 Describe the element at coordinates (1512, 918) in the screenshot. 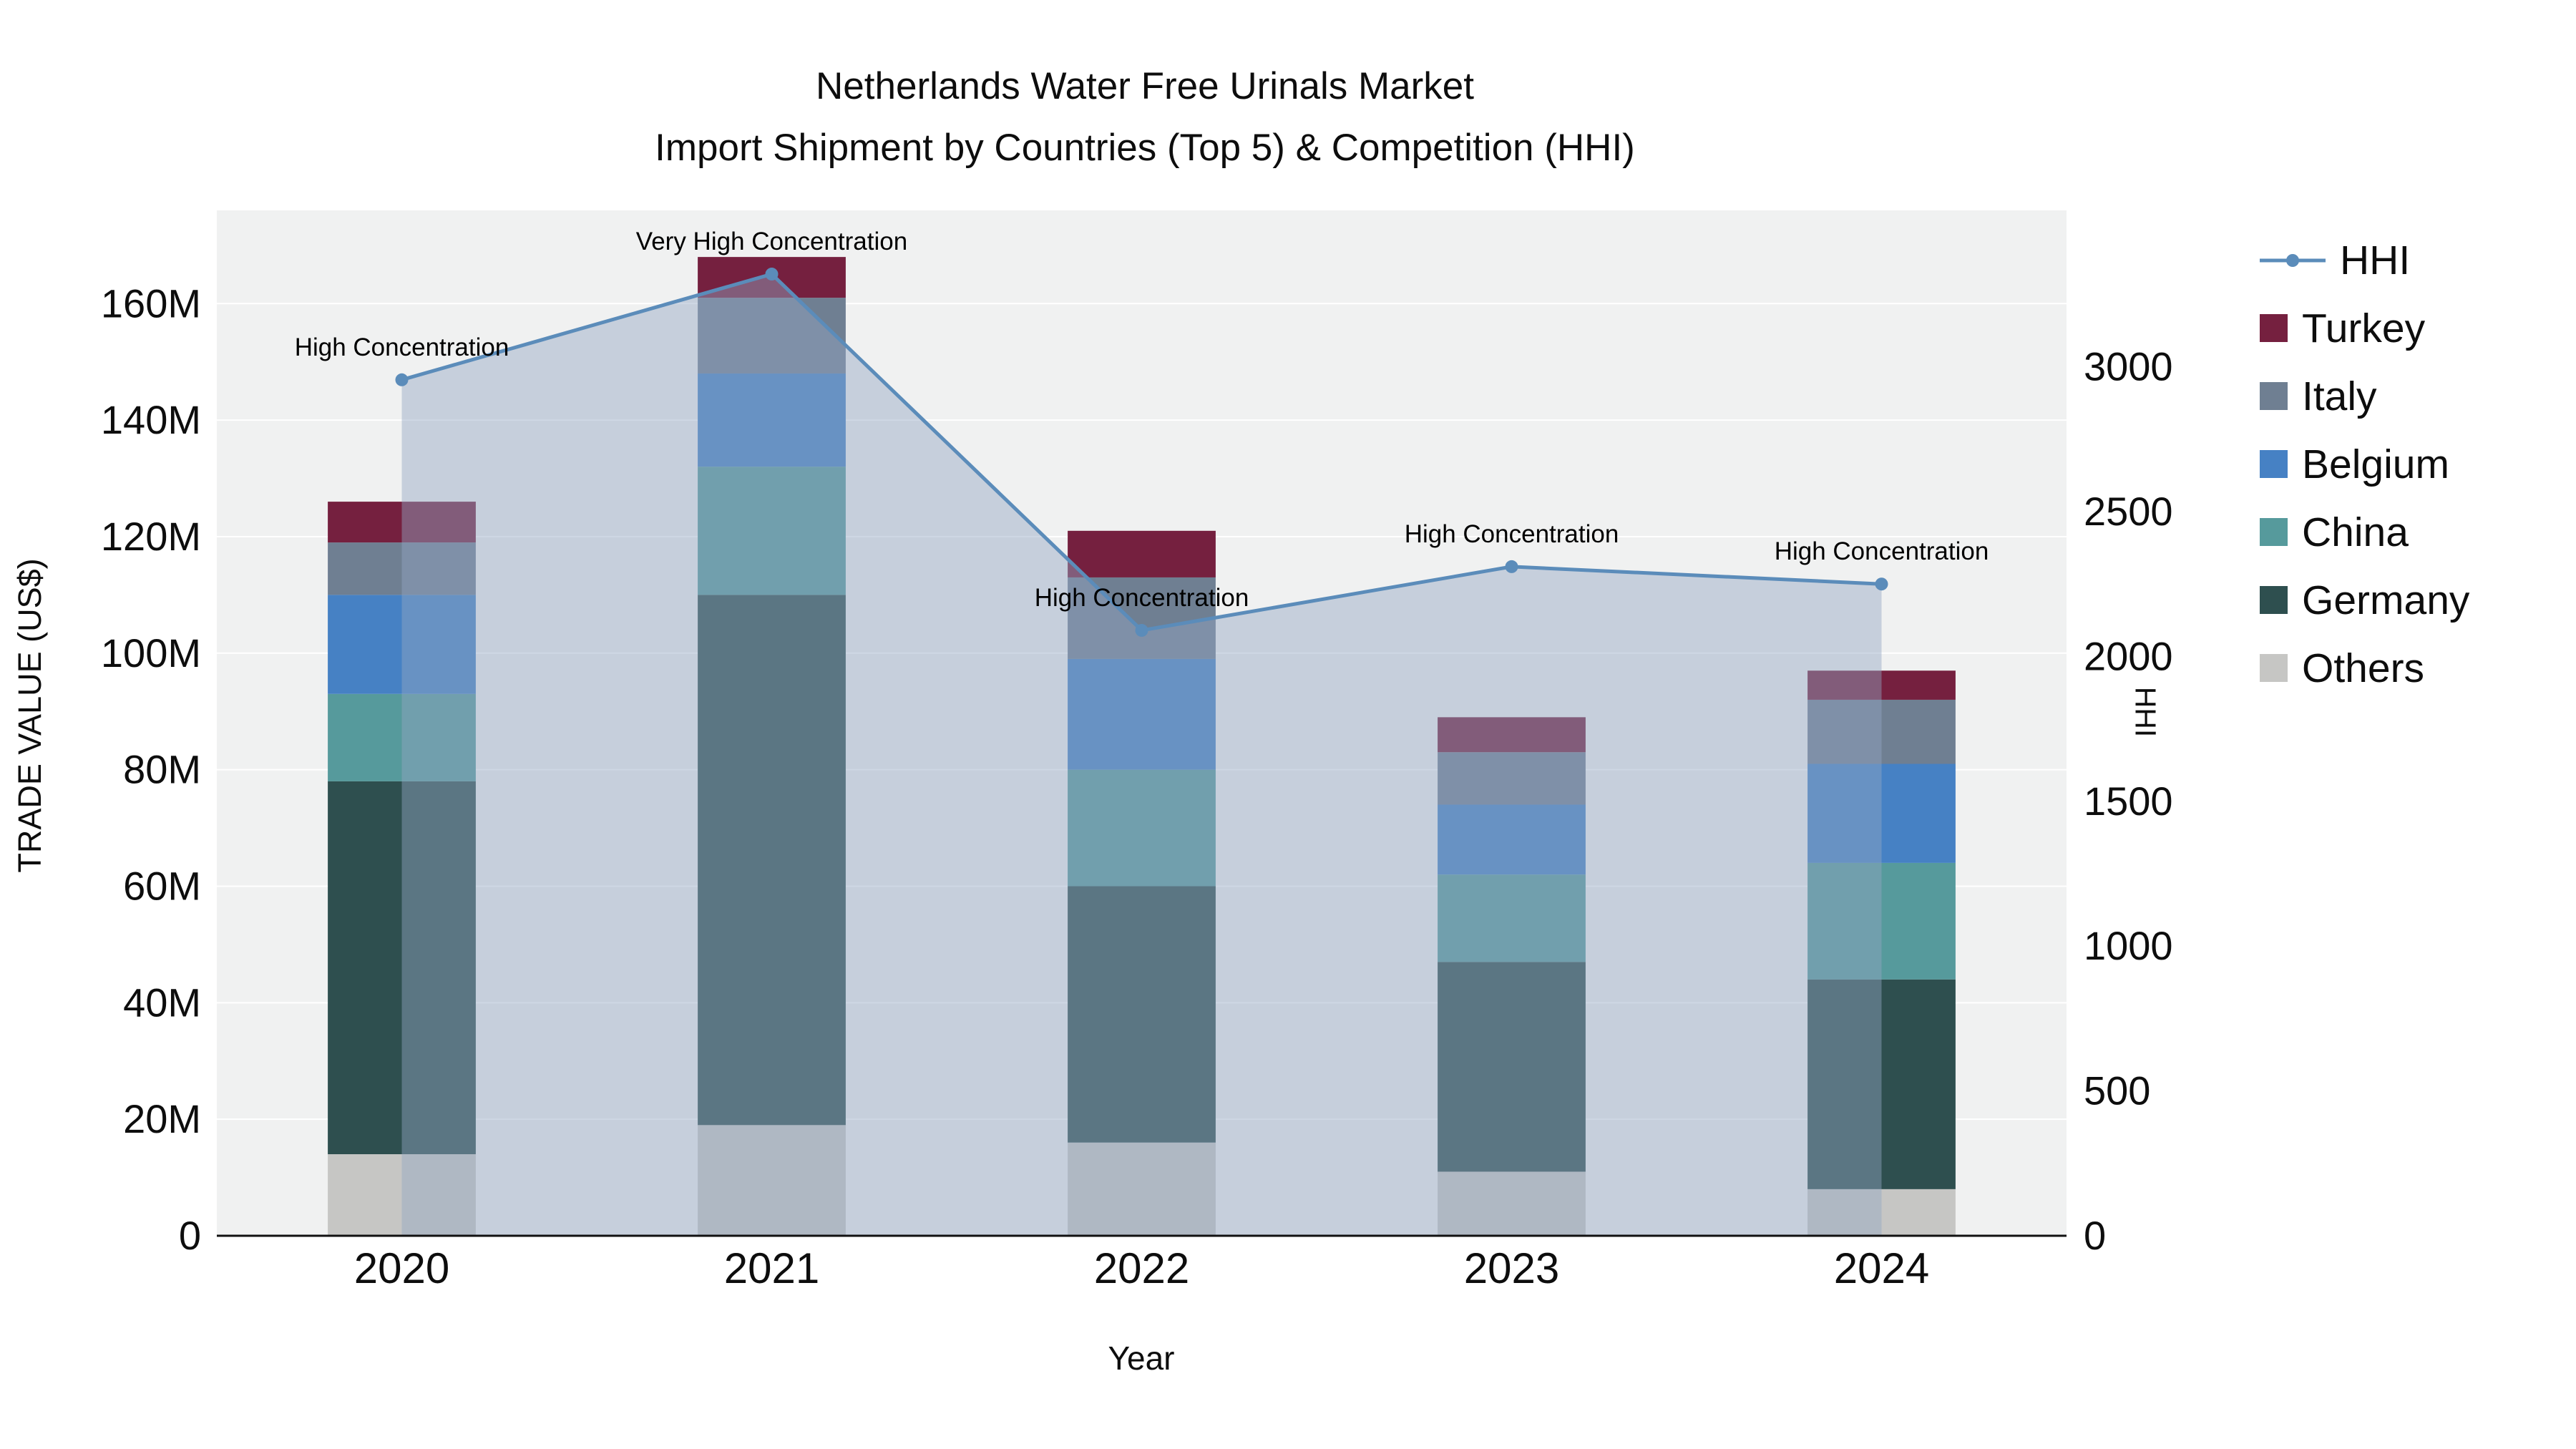

I see `bar-segment-china-2023` at that location.